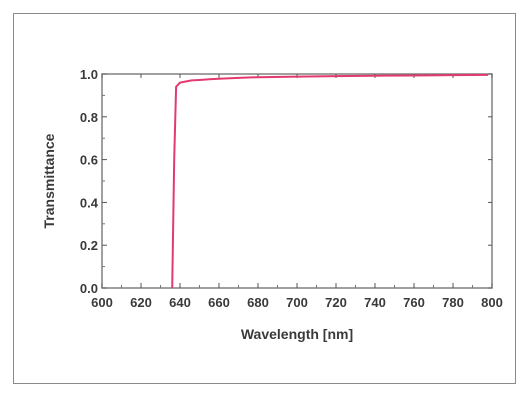 This screenshot has height=397, width=528. What do you see at coordinates (89, 245) in the screenshot?
I see `y-tick-label: 0.2` at bounding box center [89, 245].